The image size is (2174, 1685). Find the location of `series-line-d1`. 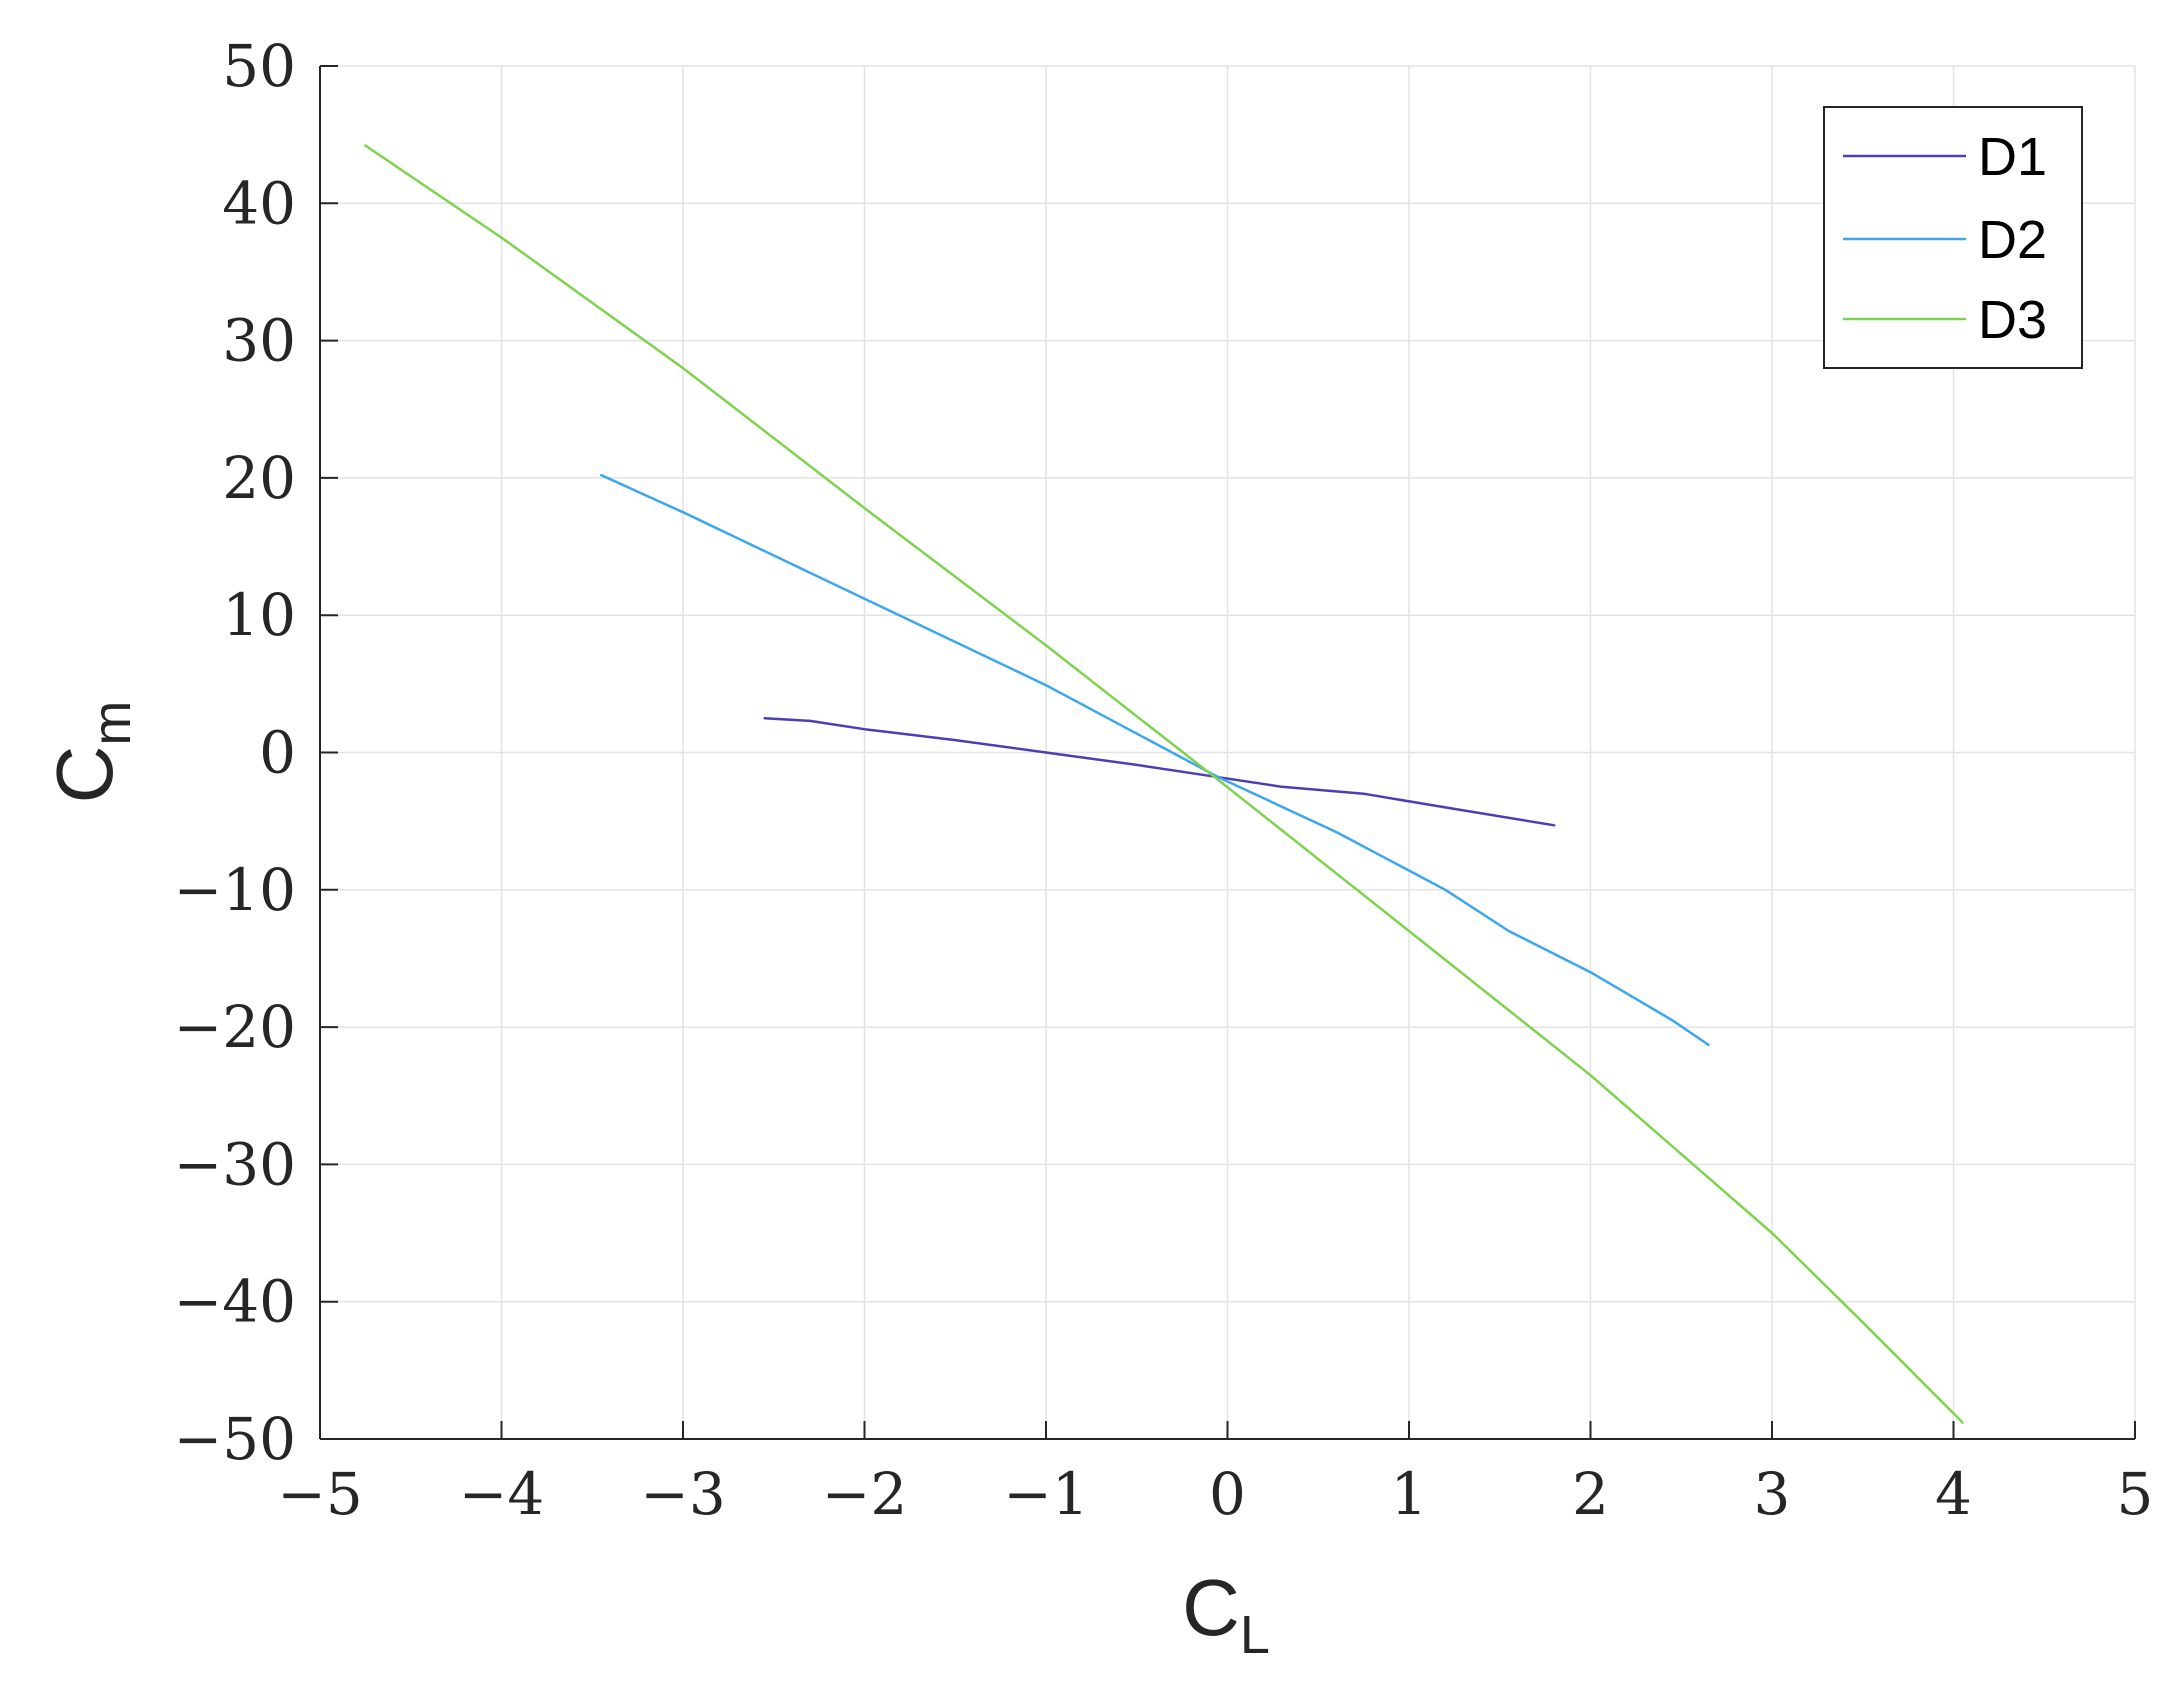

series-line-d1 is located at coordinates (1159, 771).